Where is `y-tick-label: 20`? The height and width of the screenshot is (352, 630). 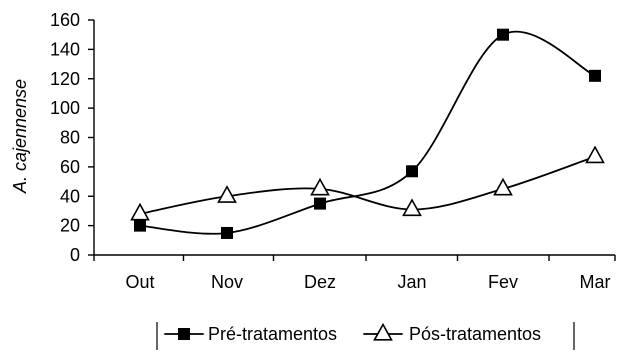
y-tick-label: 20 is located at coordinates (70, 226).